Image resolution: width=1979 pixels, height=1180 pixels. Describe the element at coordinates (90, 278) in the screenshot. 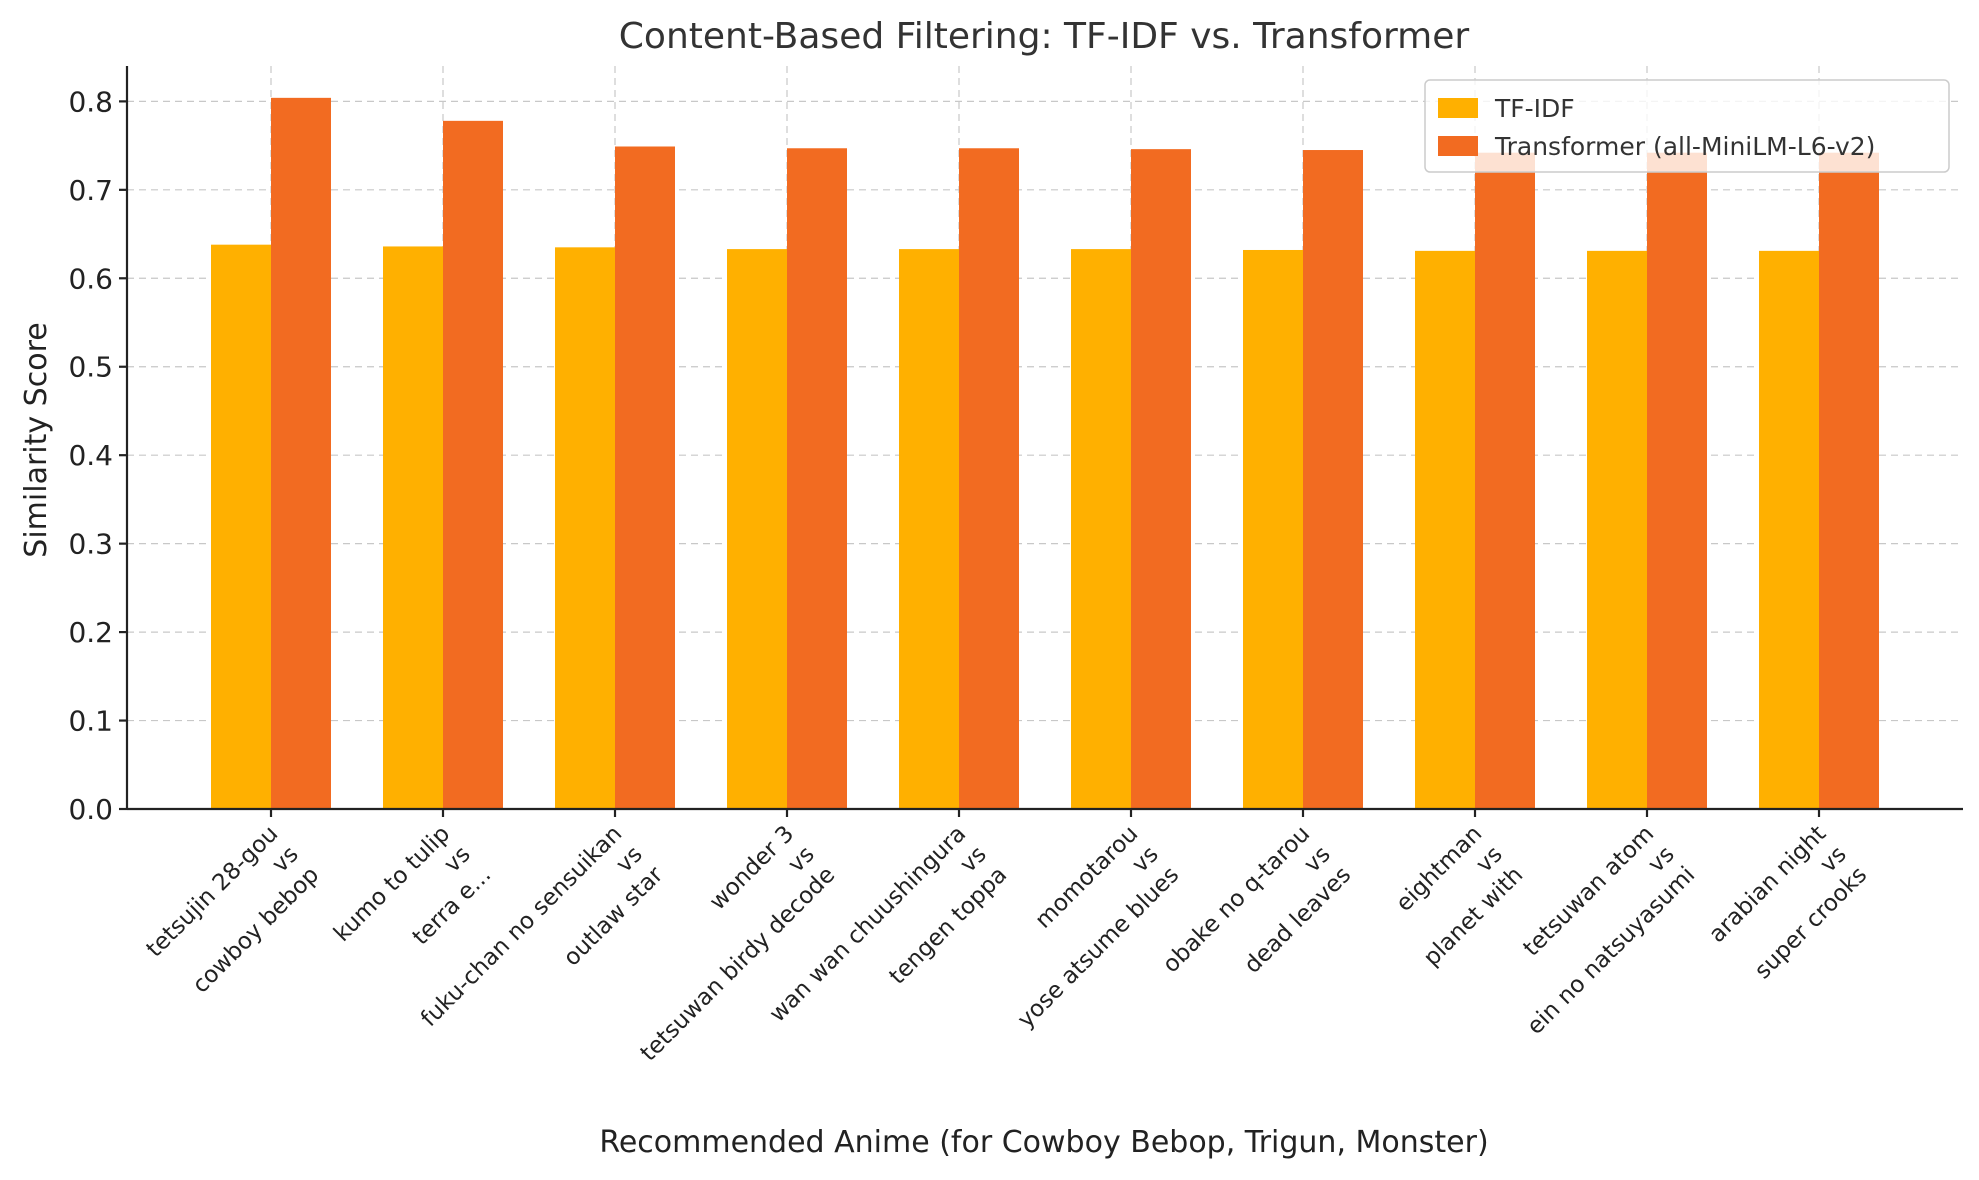

I see `y-tick-label: 0.6` at that location.